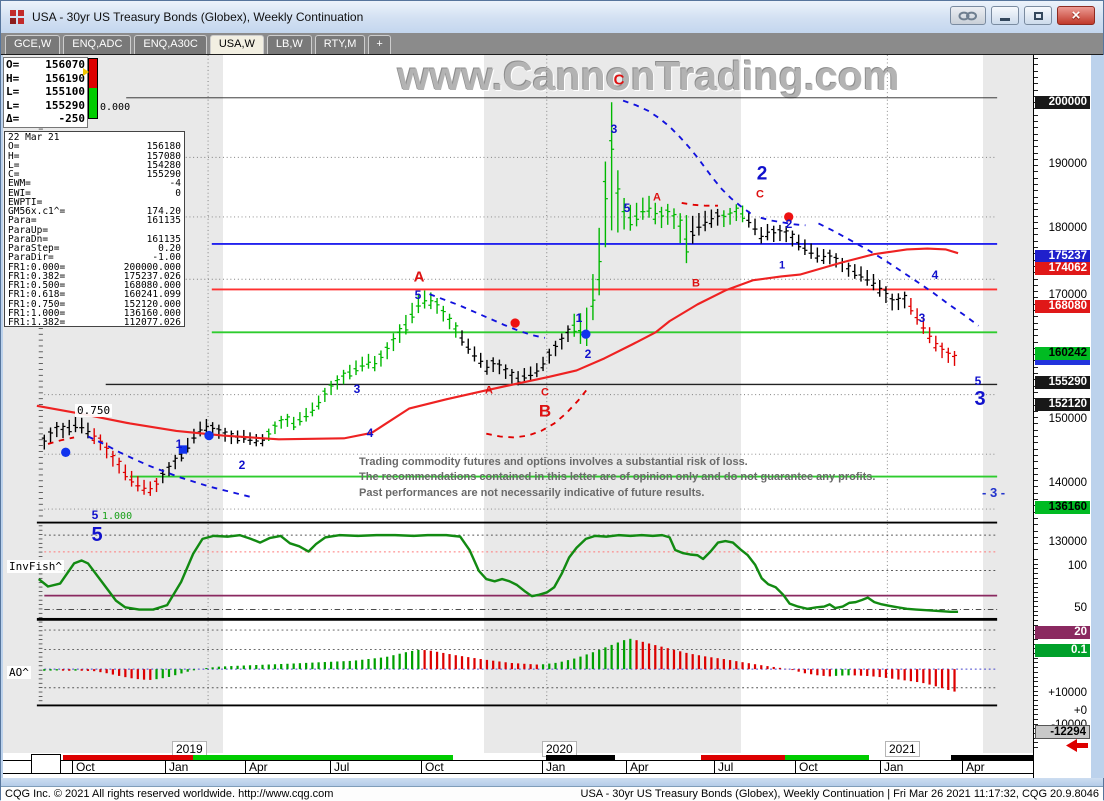 The image size is (1104, 801). Describe the element at coordinates (289, 44) in the screenshot. I see `tab-lb-w: LB,W` at that location.